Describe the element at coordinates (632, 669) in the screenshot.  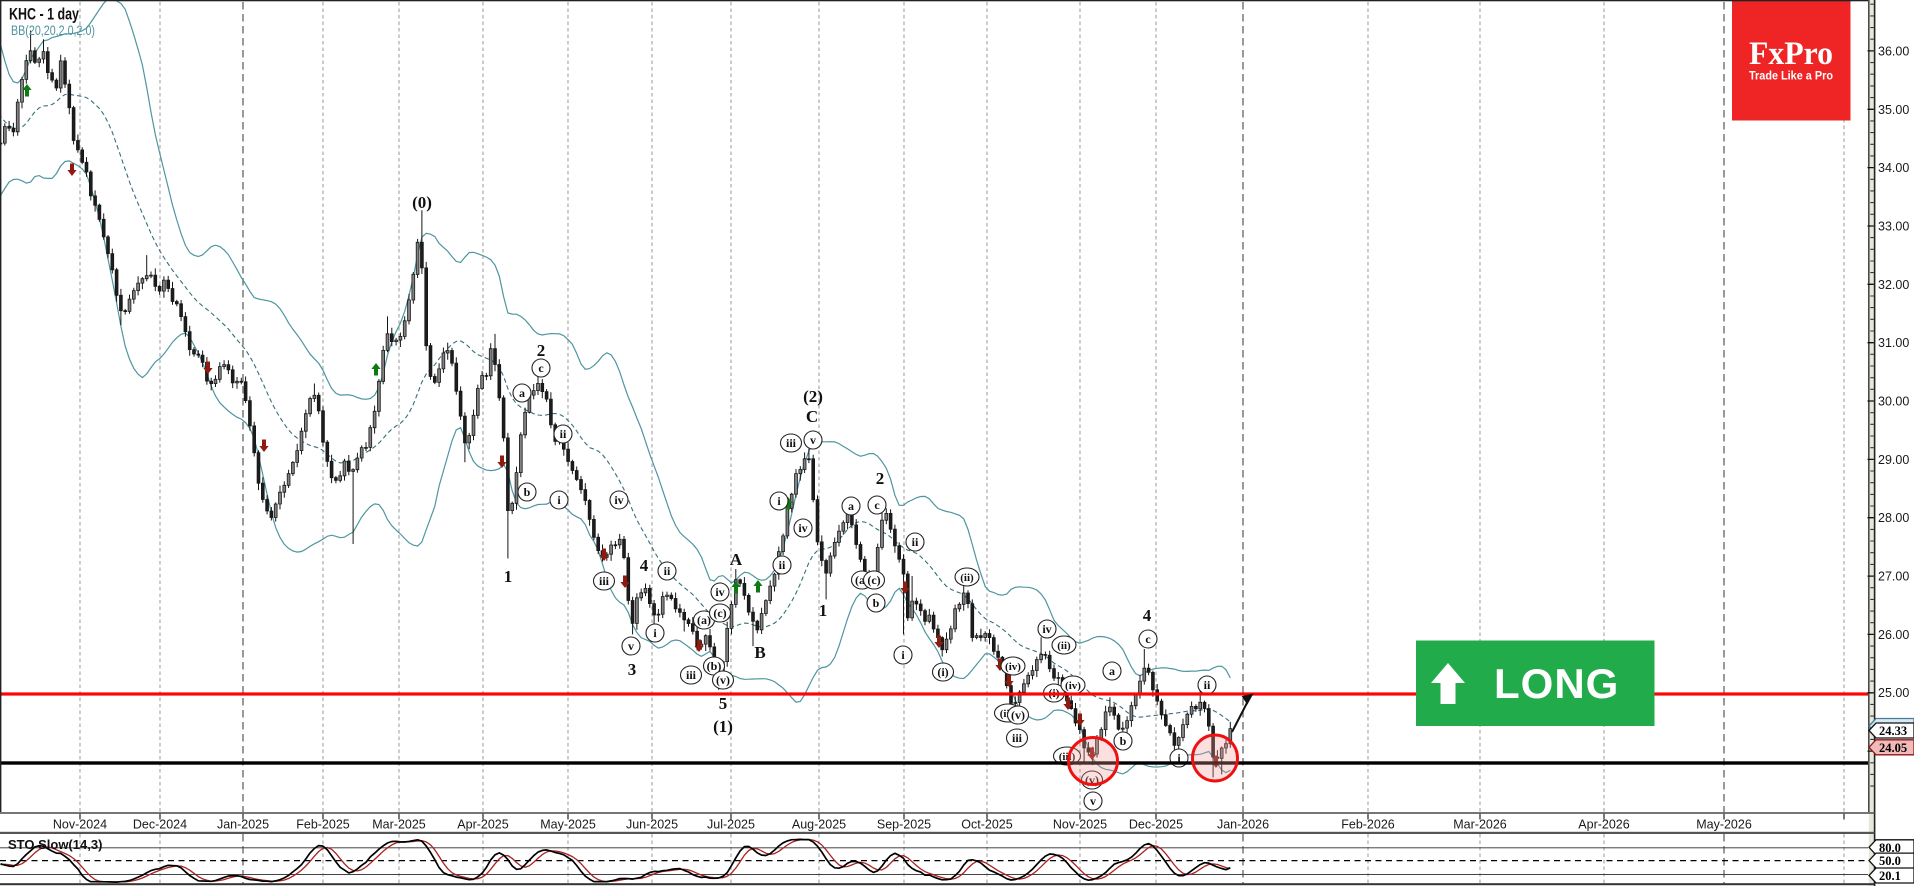
I see `svg-text: 3` at that location.